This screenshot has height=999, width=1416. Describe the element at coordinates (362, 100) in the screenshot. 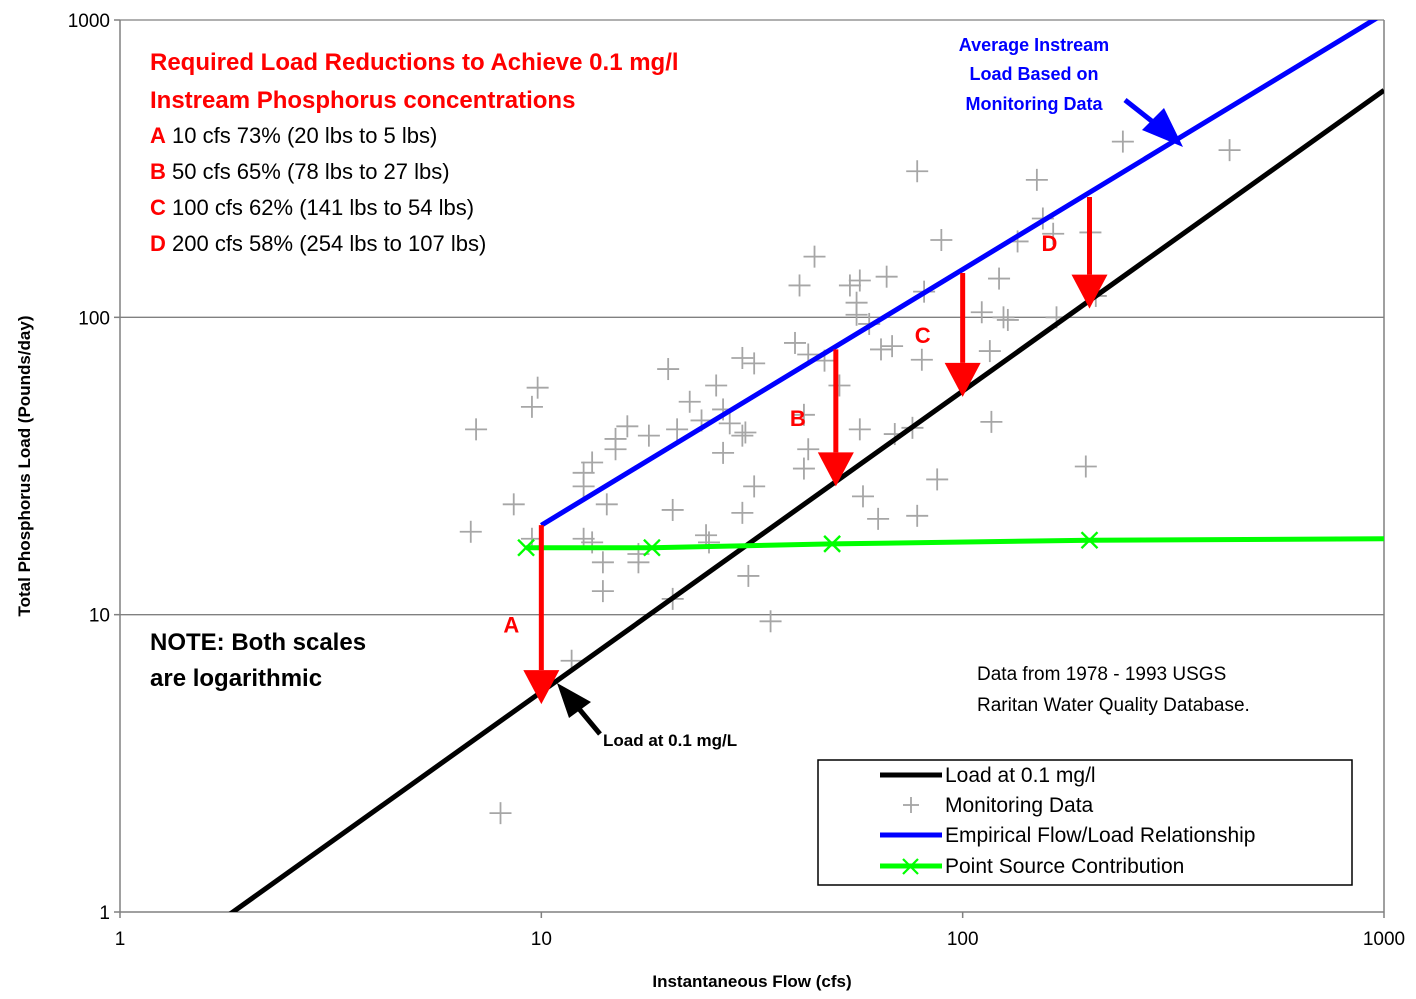

I see `reductions-title-line2: Instream Phosphorus concentrations` at that location.